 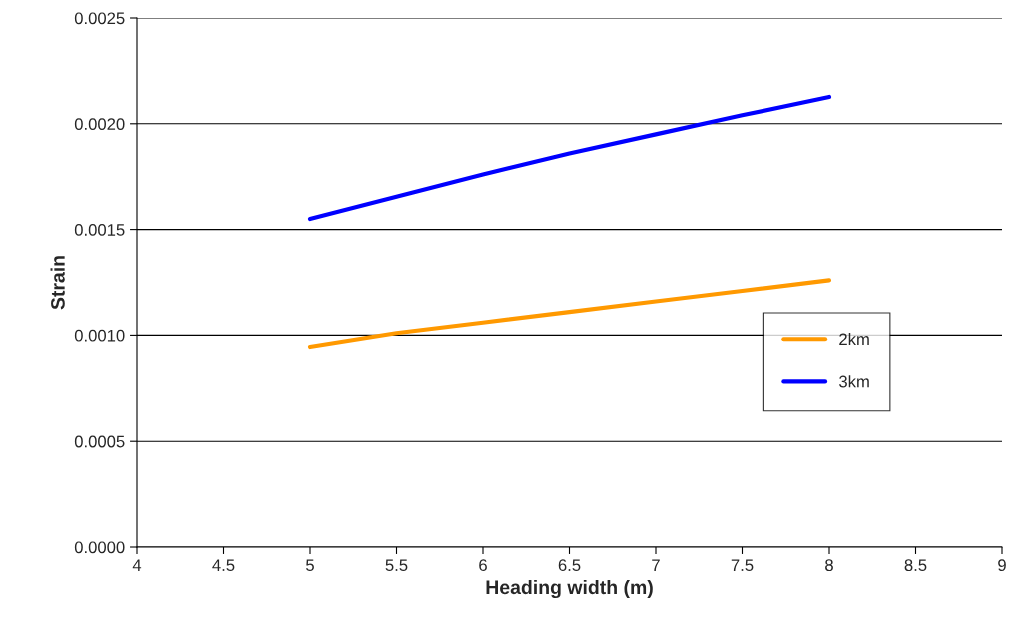 What do you see at coordinates (223, 565) in the screenshot?
I see `x-tick-label: 4.5` at bounding box center [223, 565].